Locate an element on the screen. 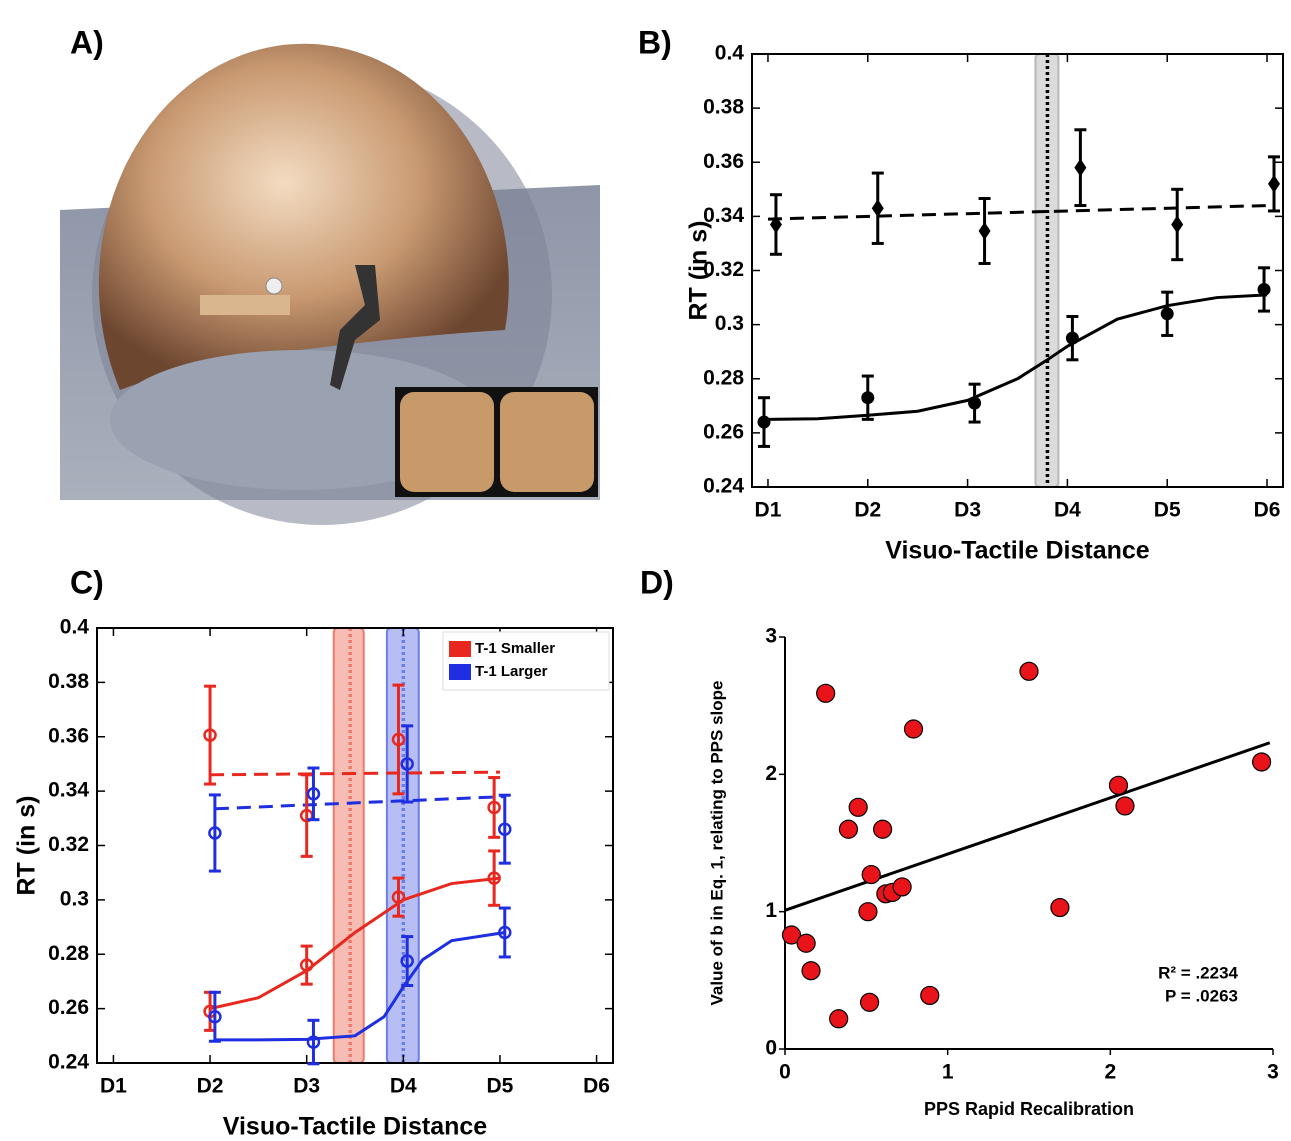 This screenshot has height=1141, width=1291. panel-label: D) is located at coordinates (657, 582).